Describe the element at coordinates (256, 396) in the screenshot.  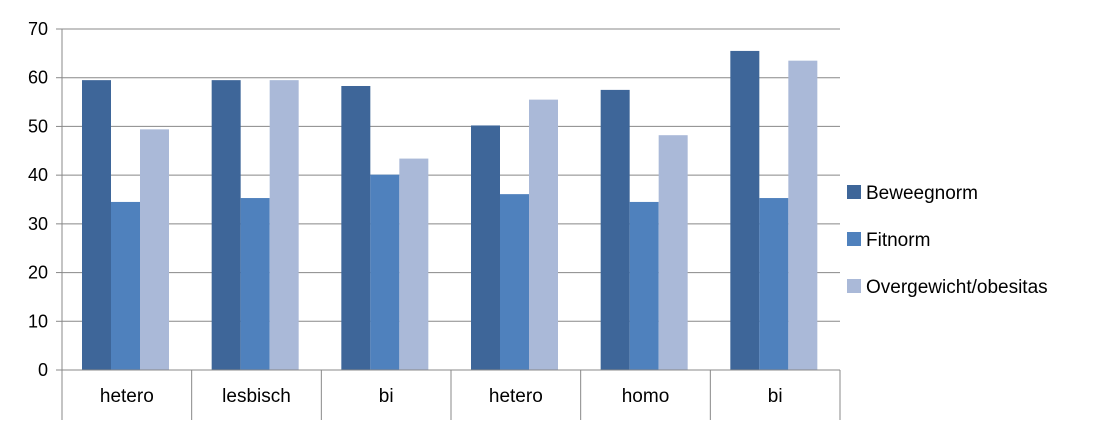
I see `x-category-label: lesbisch` at that location.